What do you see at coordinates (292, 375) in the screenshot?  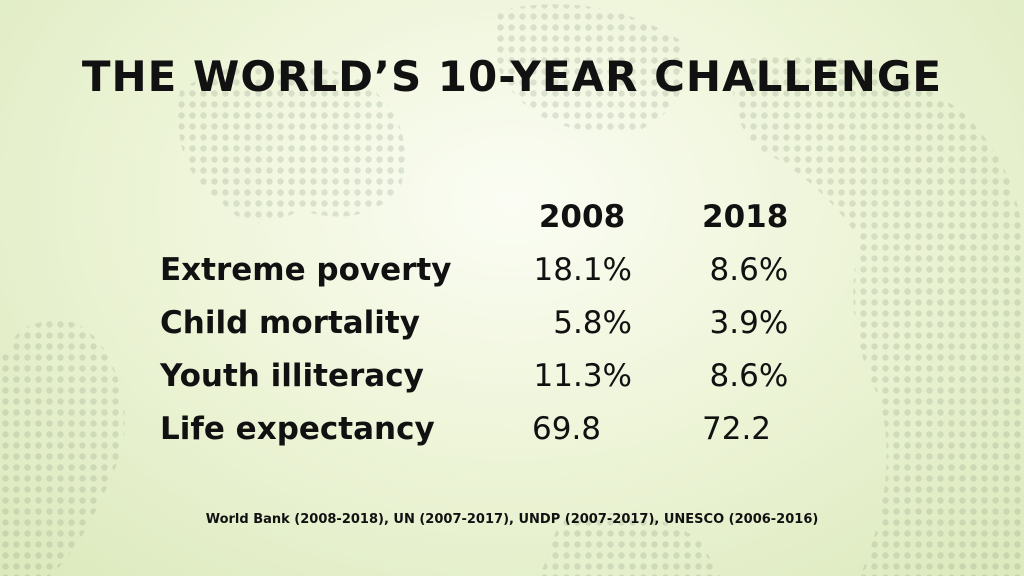 I see `row-label: Youth illiteracy` at bounding box center [292, 375].